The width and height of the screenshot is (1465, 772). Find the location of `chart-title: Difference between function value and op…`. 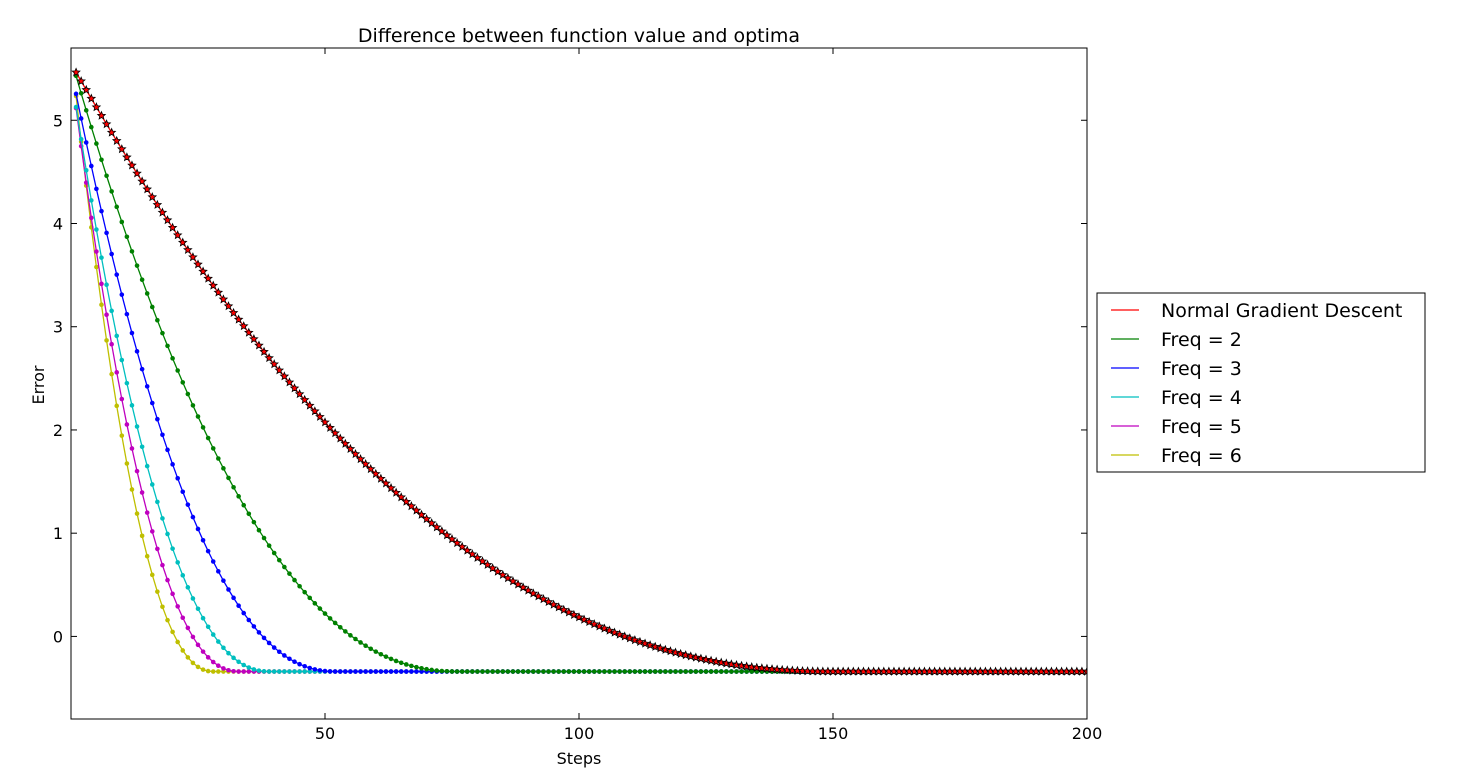

chart-title: Difference between function value and op… is located at coordinates (579, 36).